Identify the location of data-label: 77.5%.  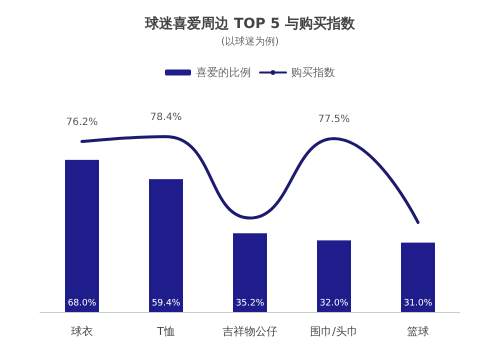
(334, 120).